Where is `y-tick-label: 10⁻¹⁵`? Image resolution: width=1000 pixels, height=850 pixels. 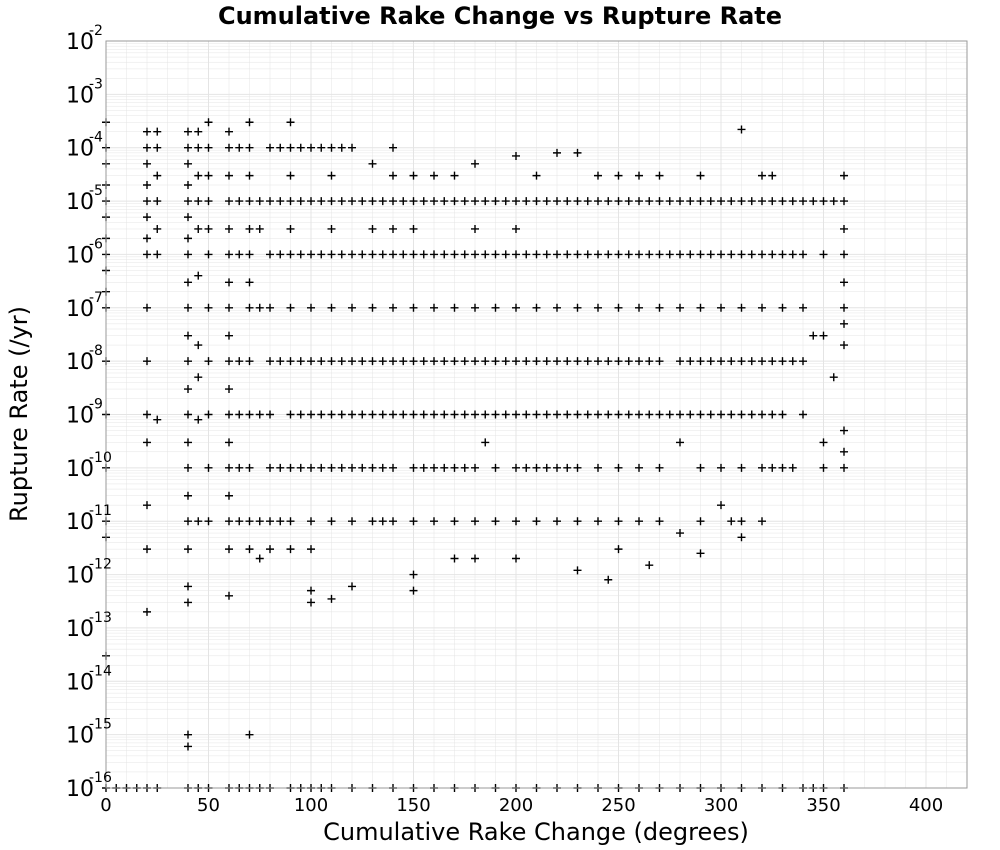 y-tick-label: 10⁻¹⁵ is located at coordinates (89, 733).